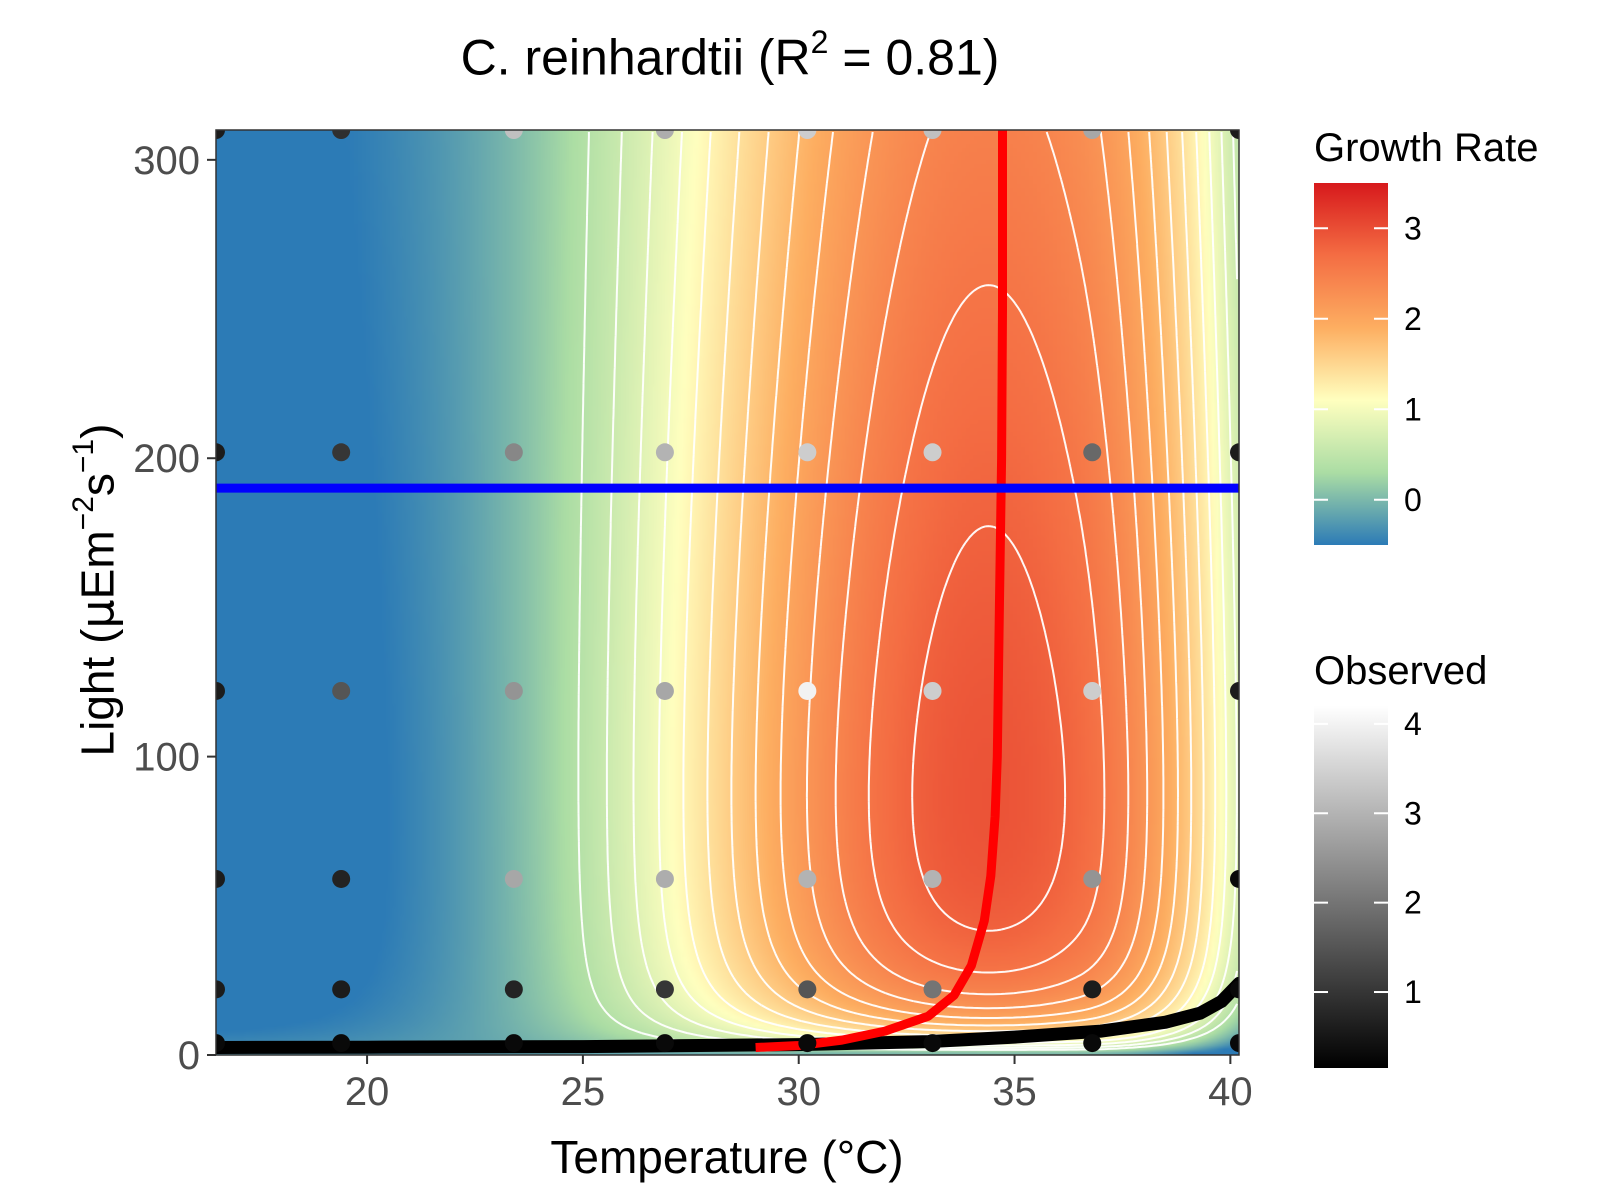  I want to click on chart-title: C. reinhardtii (R2 = 0.81), so click(730, 55).